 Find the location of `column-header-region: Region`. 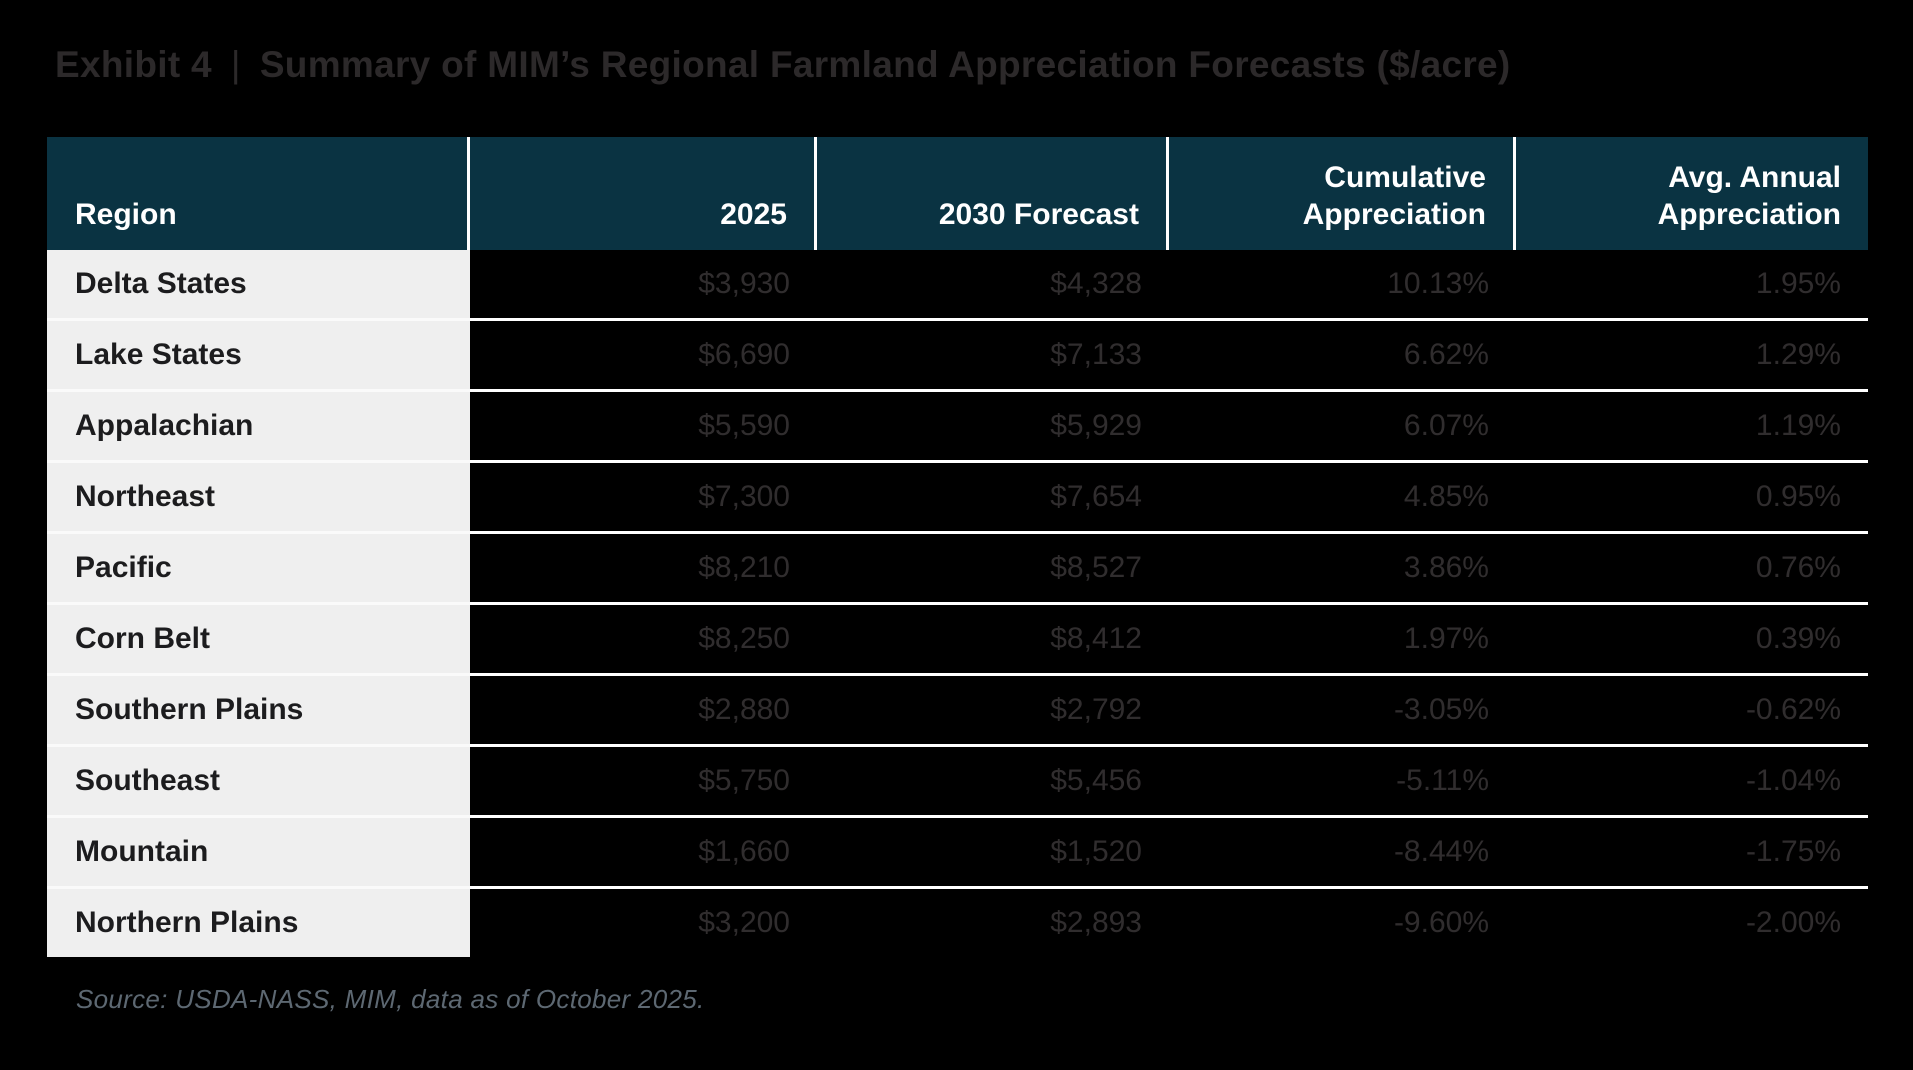

column-header-region: Region is located at coordinates (258, 193).